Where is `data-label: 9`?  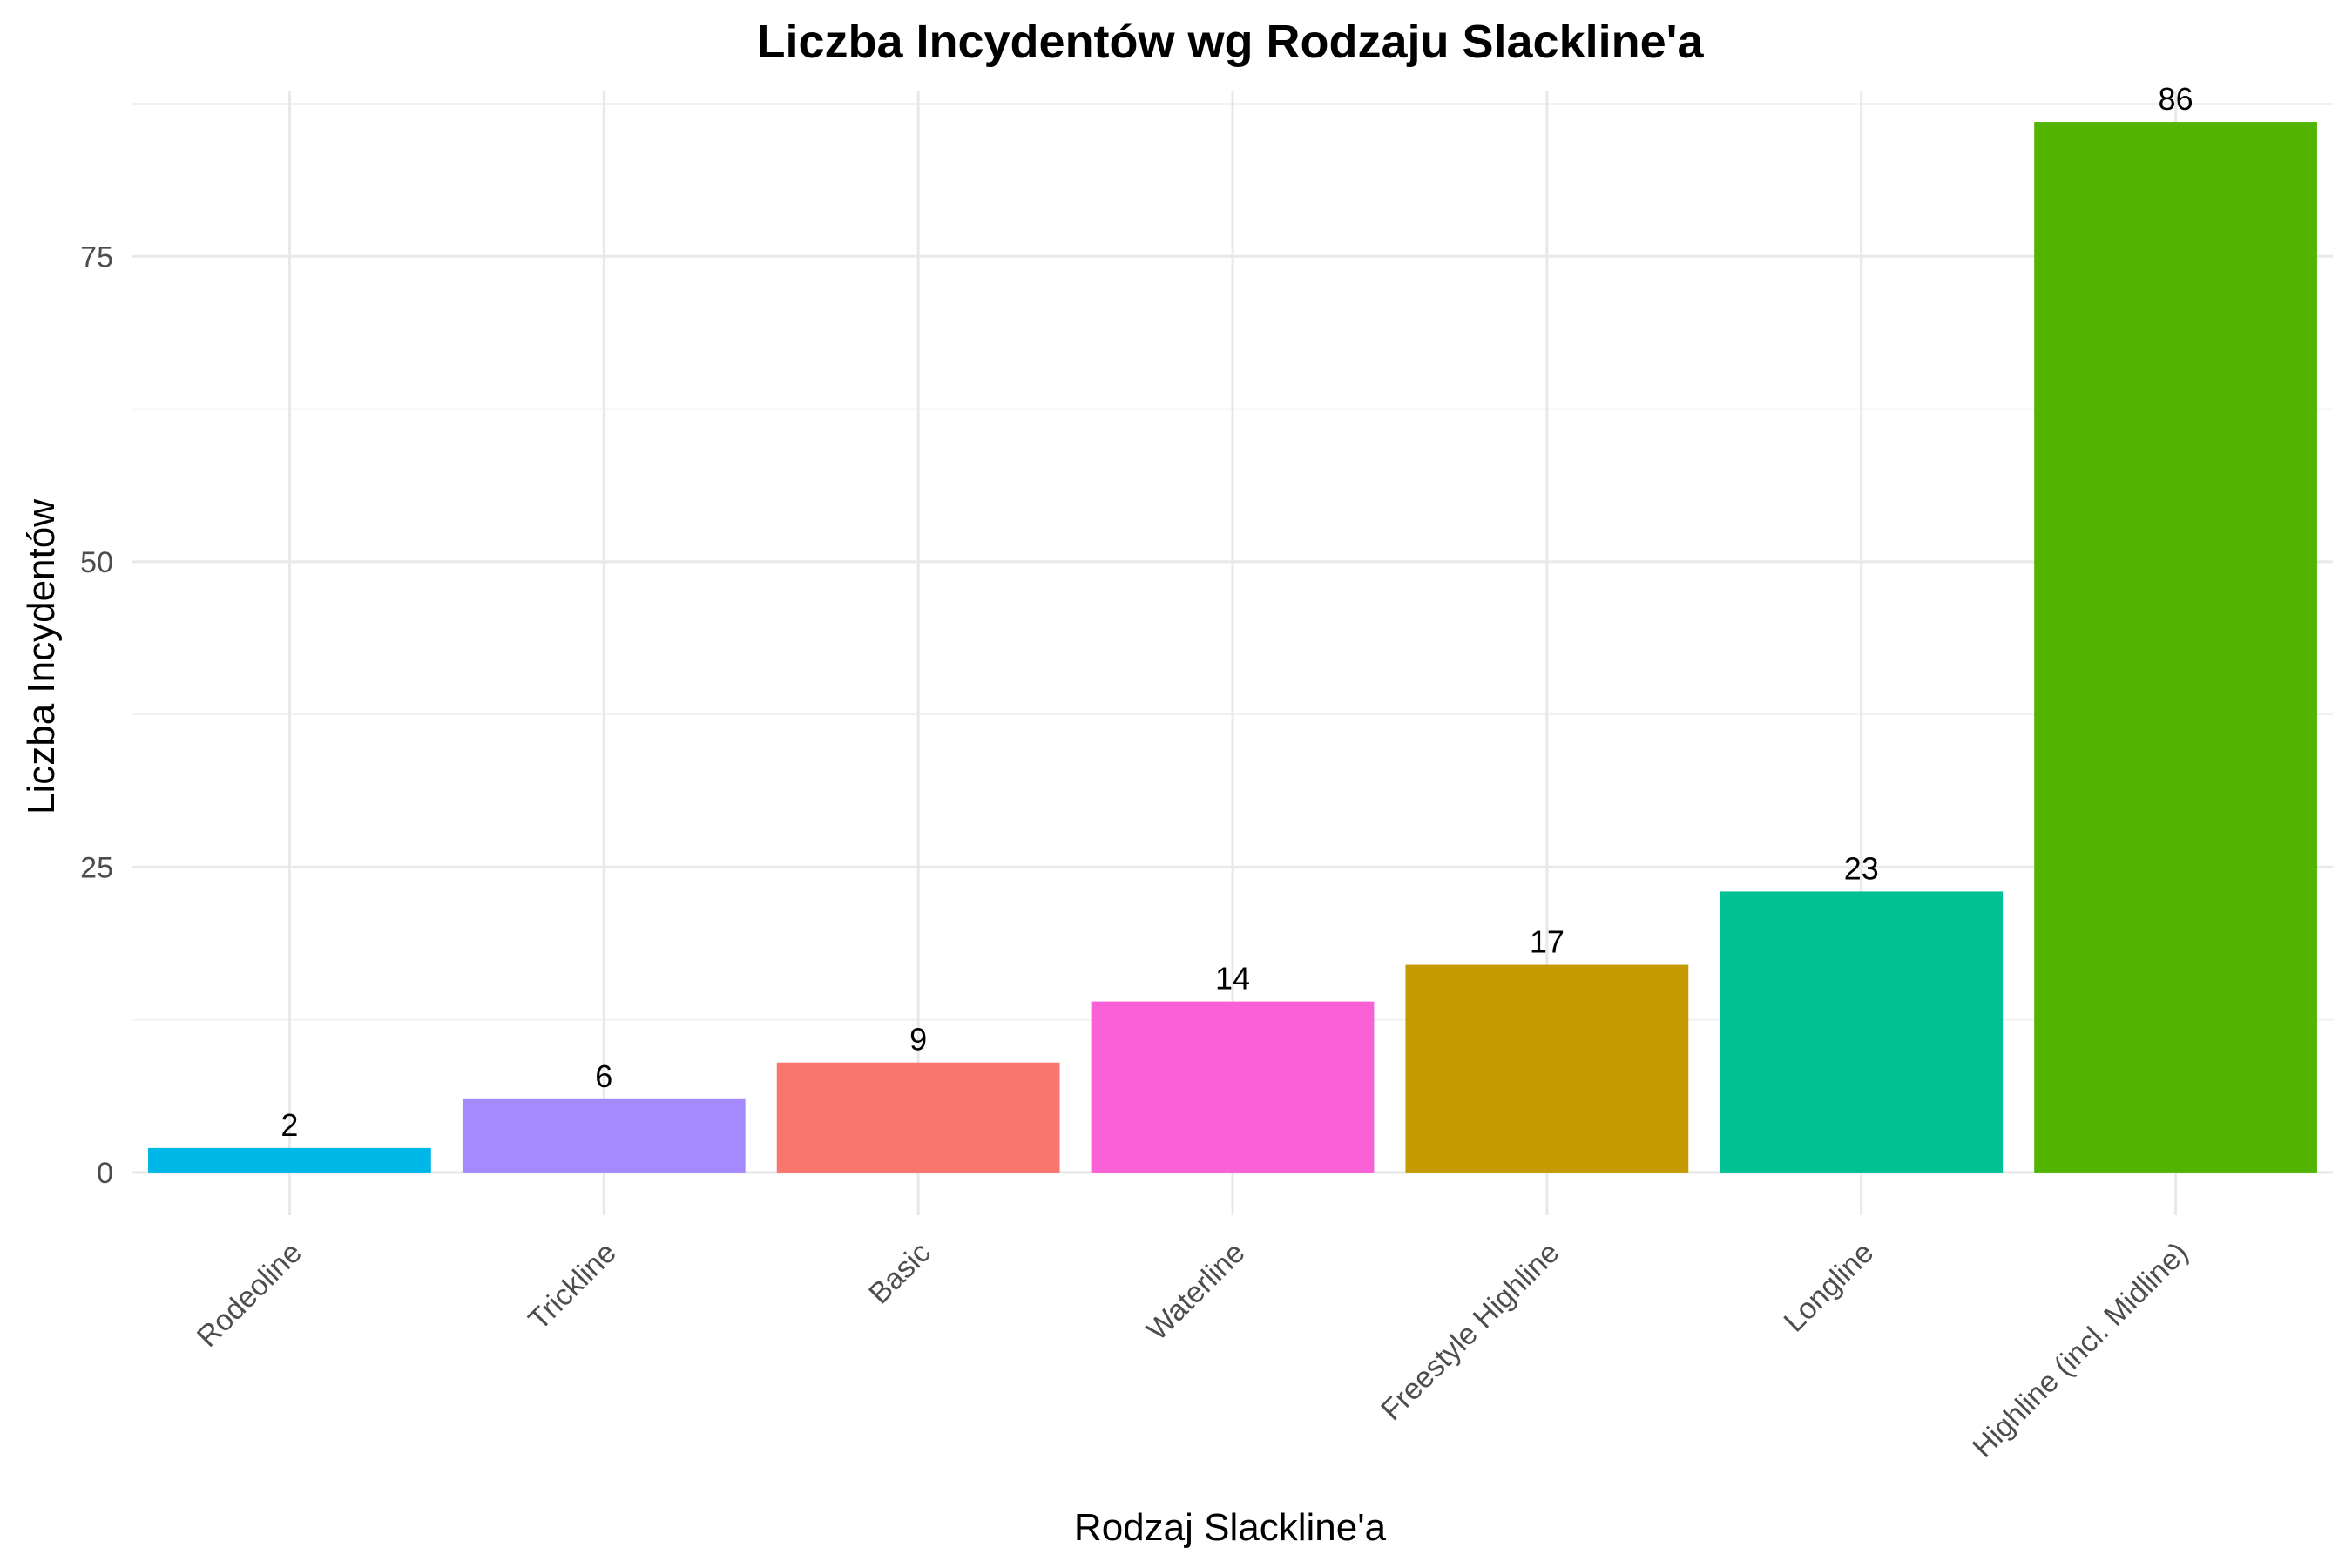
data-label: 9 is located at coordinates (918, 1040).